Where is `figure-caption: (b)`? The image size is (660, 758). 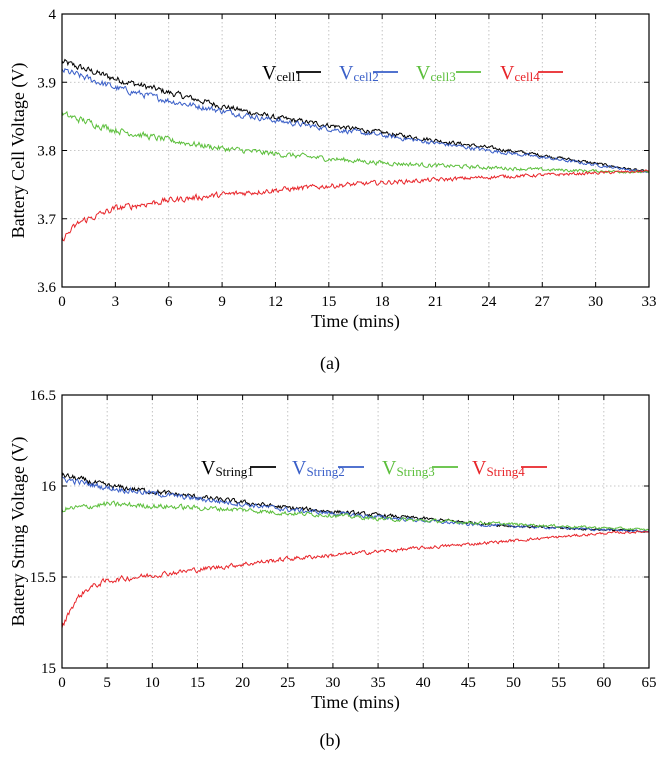 figure-caption: (b) is located at coordinates (330, 740).